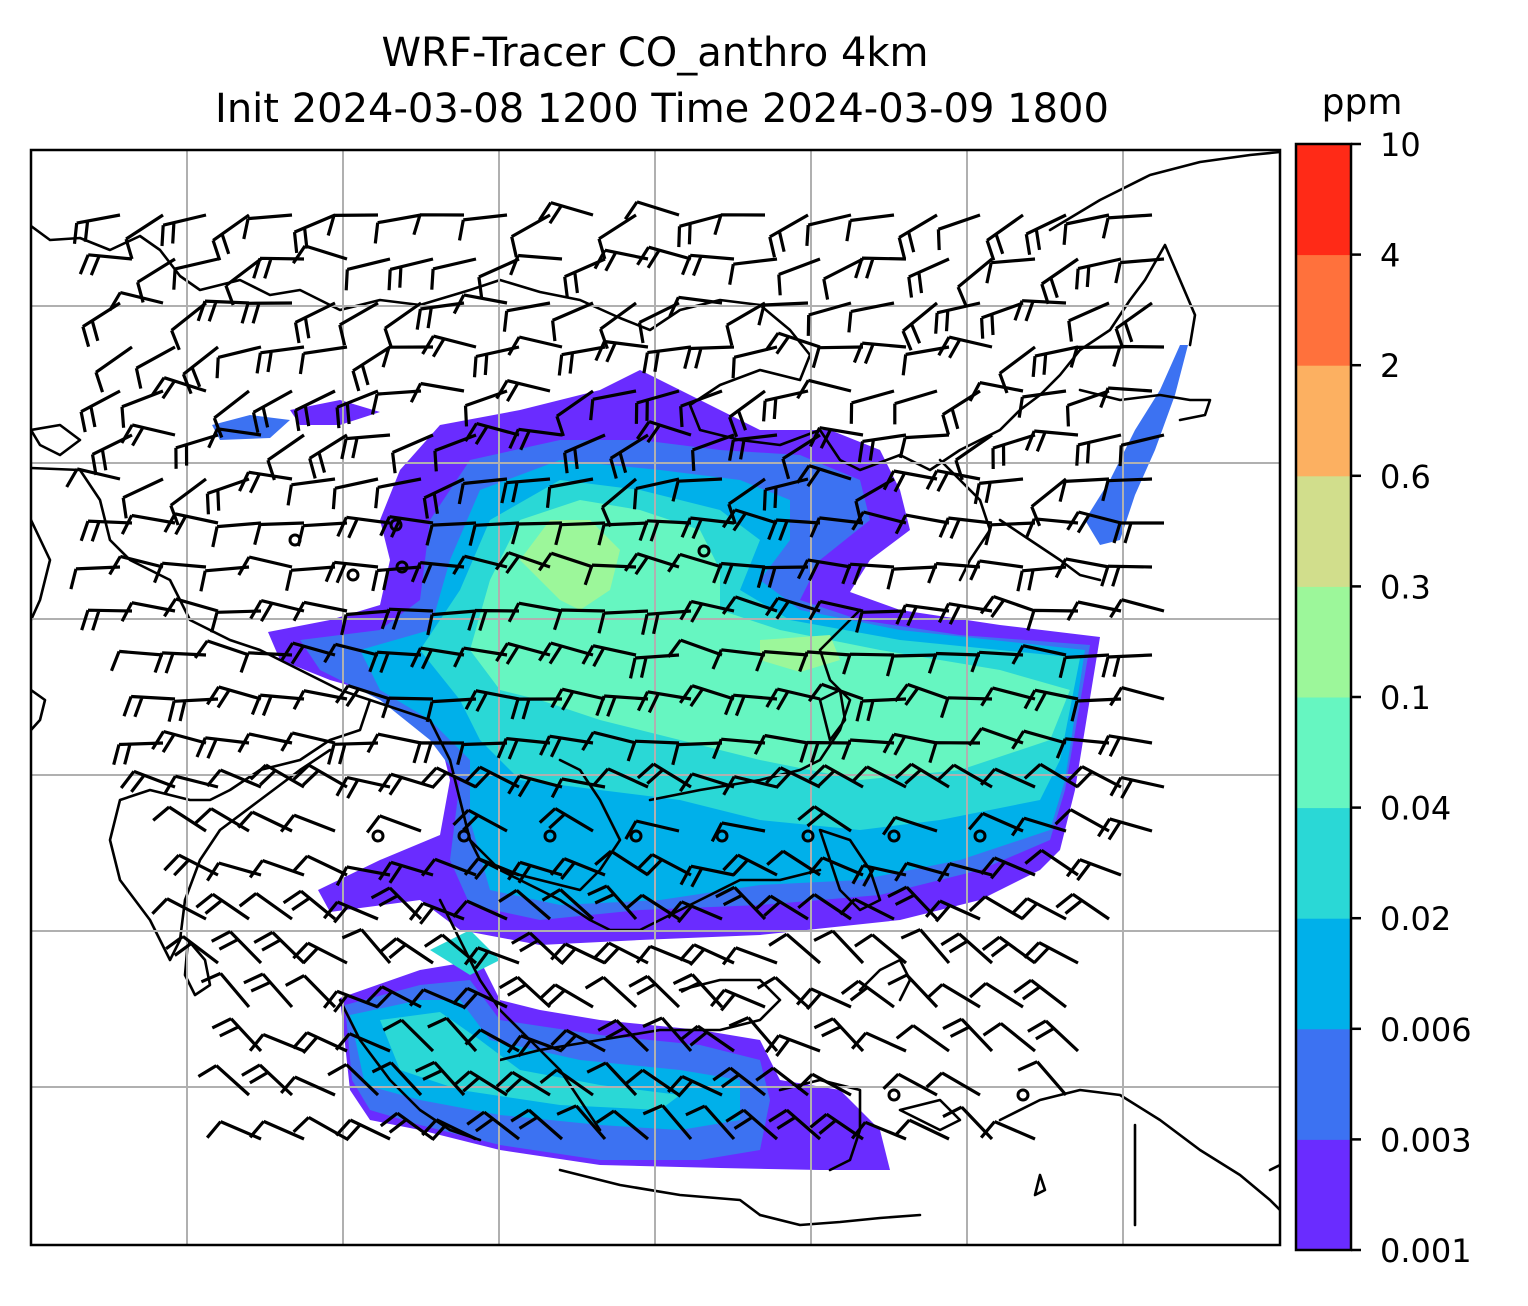  What do you see at coordinates (251, 427) in the screenshot?
I see `plume-west-patch` at bounding box center [251, 427].